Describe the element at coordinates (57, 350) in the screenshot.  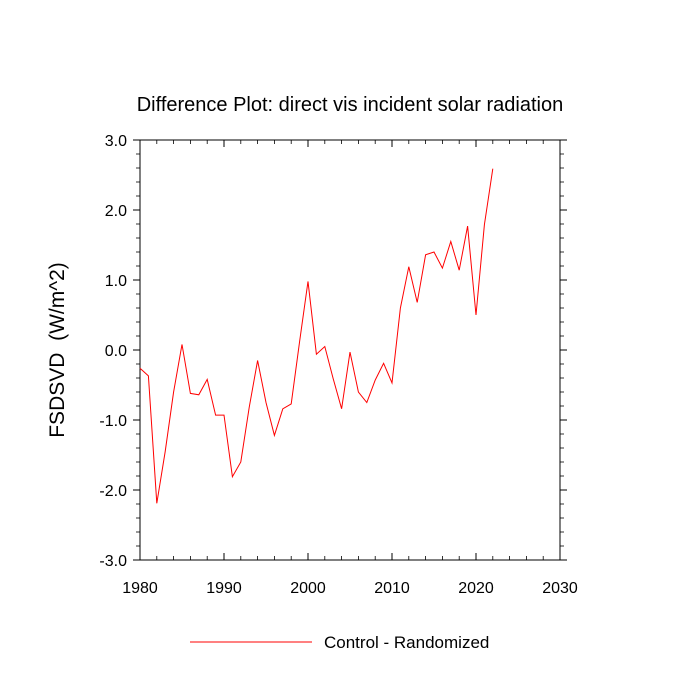
I see `y-axis-label: FSDSVD (W/m^2)` at that location.